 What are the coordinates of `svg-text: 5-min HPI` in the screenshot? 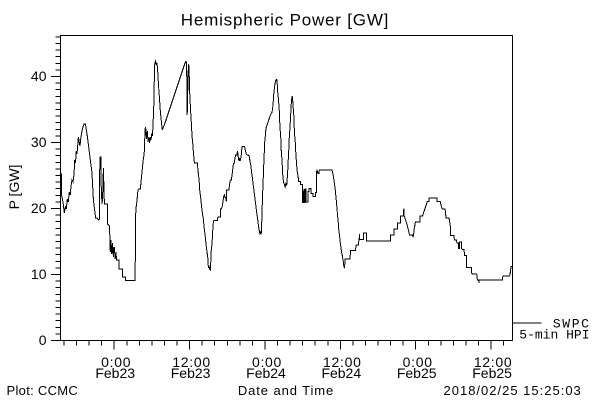 It's located at (554, 335).